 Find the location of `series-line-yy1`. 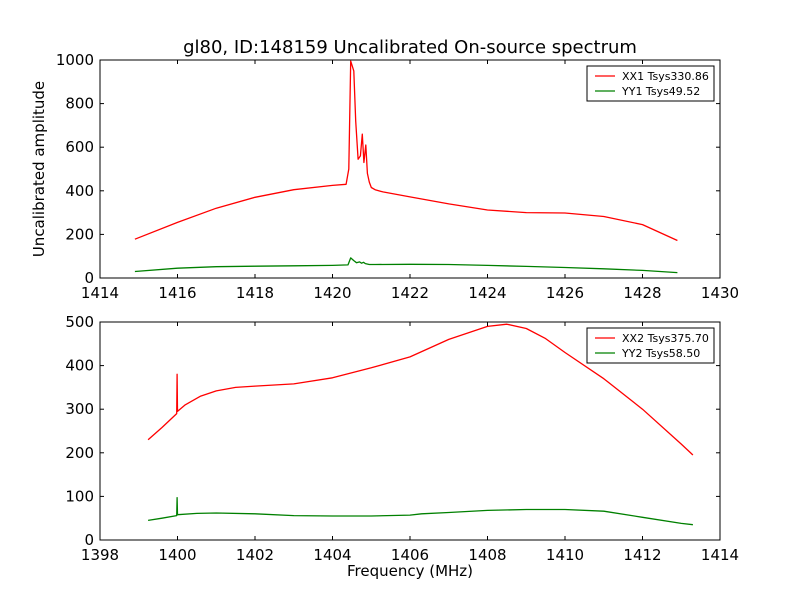

series-line-yy1 is located at coordinates (406, 265).